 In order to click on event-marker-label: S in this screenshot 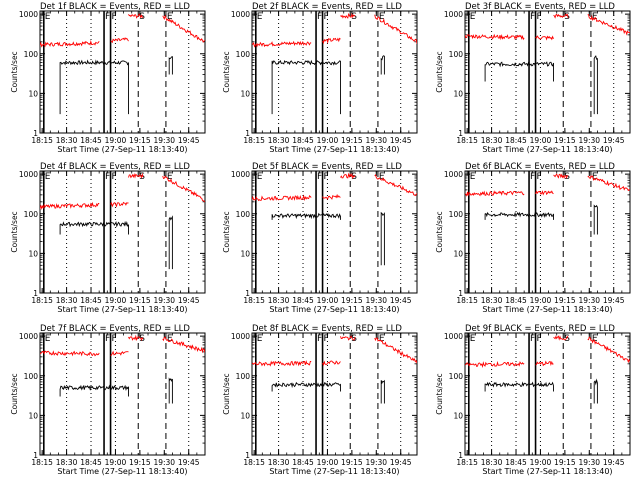, I will do `click(567, 339)`.